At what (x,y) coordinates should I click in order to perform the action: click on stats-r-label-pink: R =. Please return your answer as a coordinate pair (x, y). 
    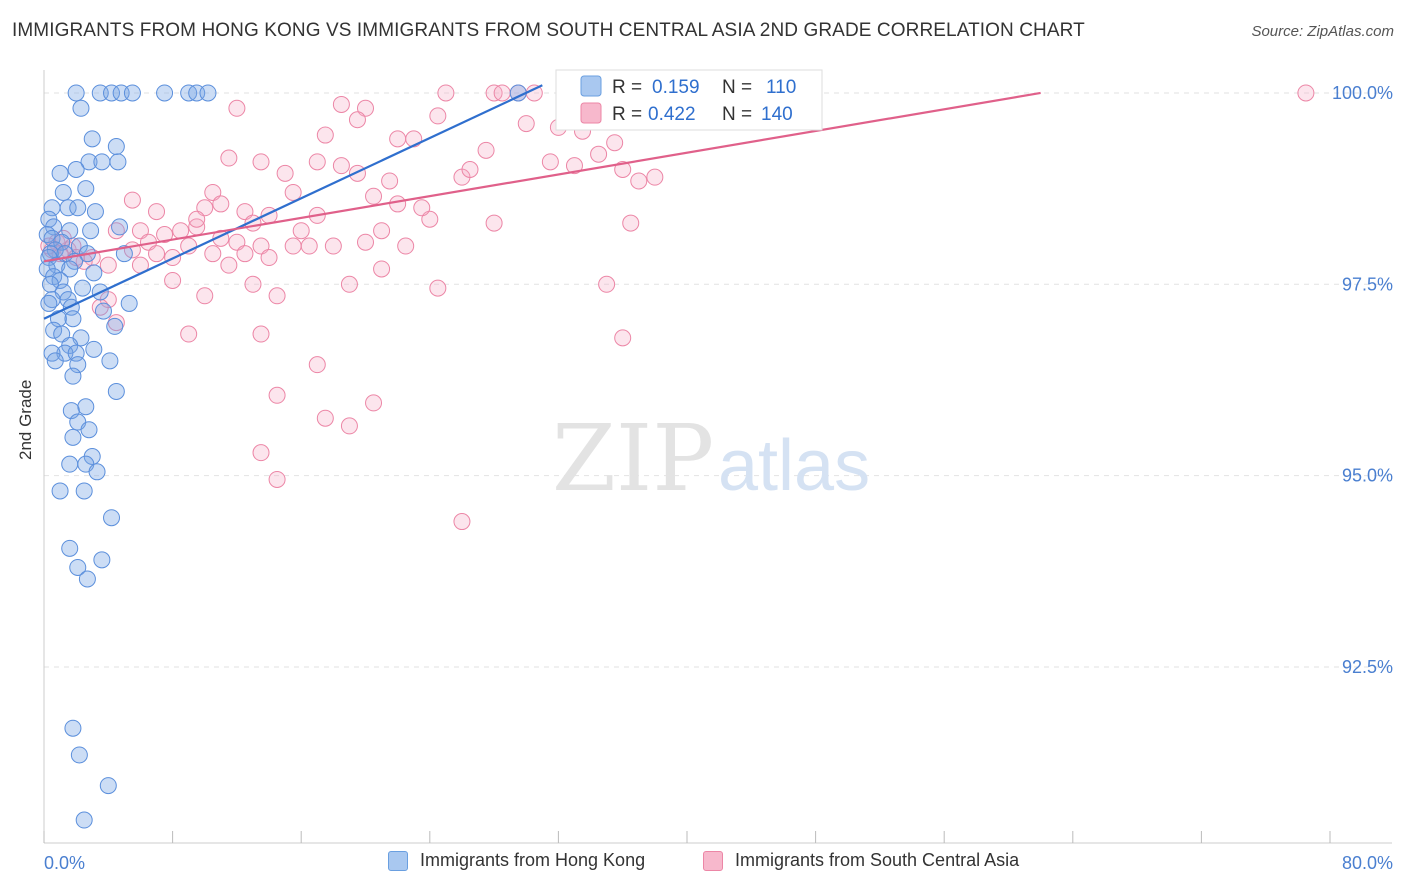
    Looking at the image, I should click on (627, 114).